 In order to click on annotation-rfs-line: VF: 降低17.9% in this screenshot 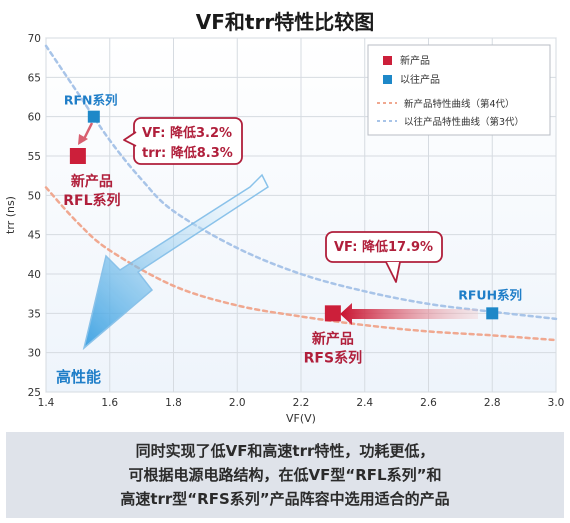, I will do `click(383, 247)`.